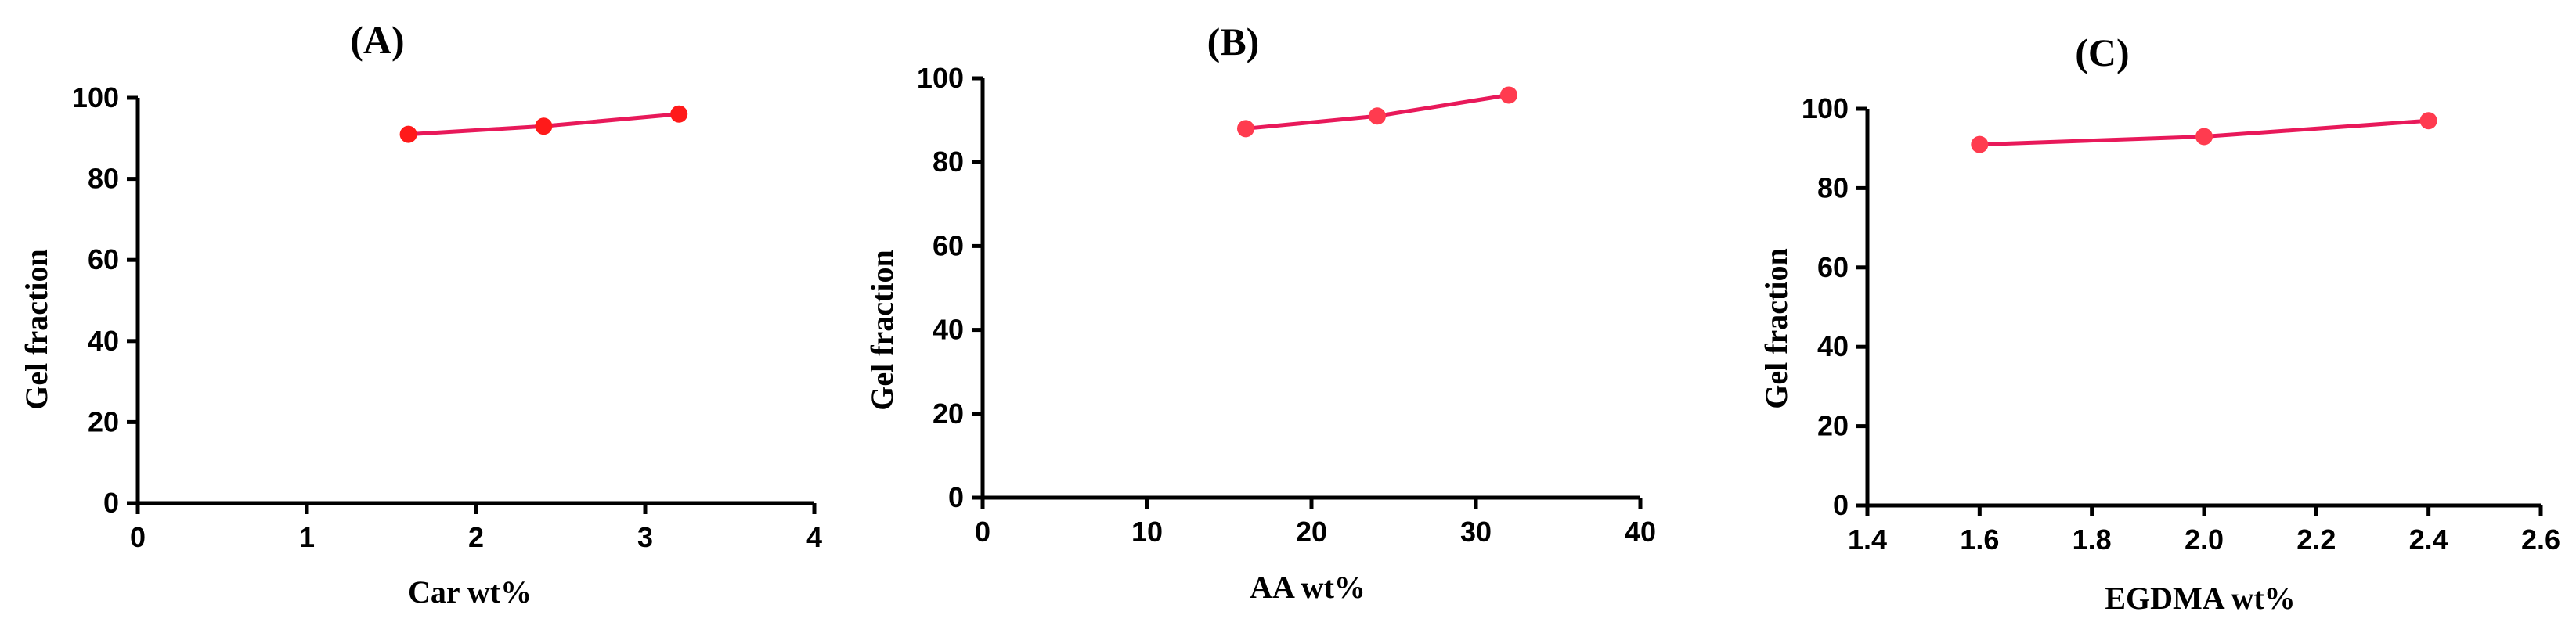 Image resolution: width=2576 pixels, height=626 pixels. I want to click on panel-c-y-tick-label: 40, so click(1833, 346).